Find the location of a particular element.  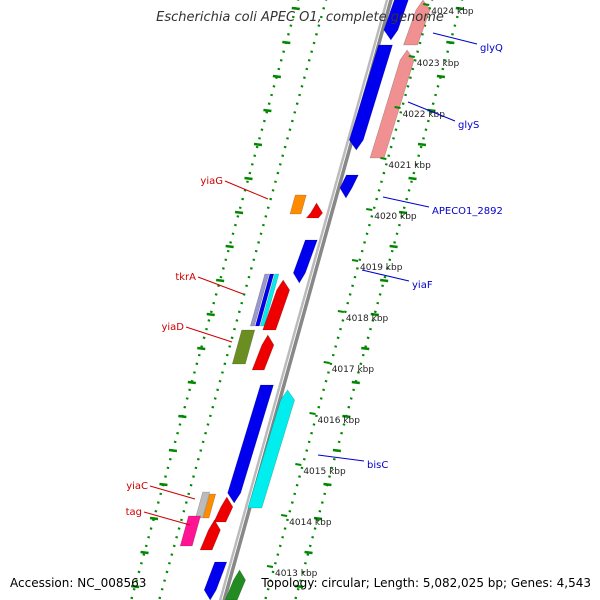

tick-label-6: 4018 kbp is located at coordinates (367, 319).